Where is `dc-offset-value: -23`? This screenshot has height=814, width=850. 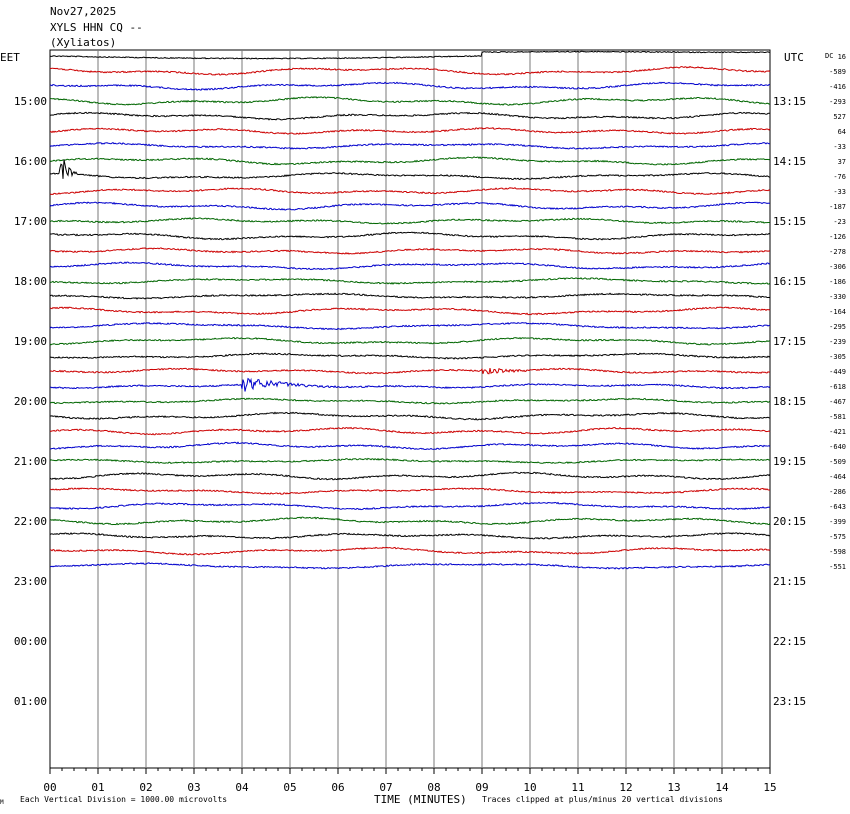
dc-offset-value: -23 is located at coordinates (839, 222).